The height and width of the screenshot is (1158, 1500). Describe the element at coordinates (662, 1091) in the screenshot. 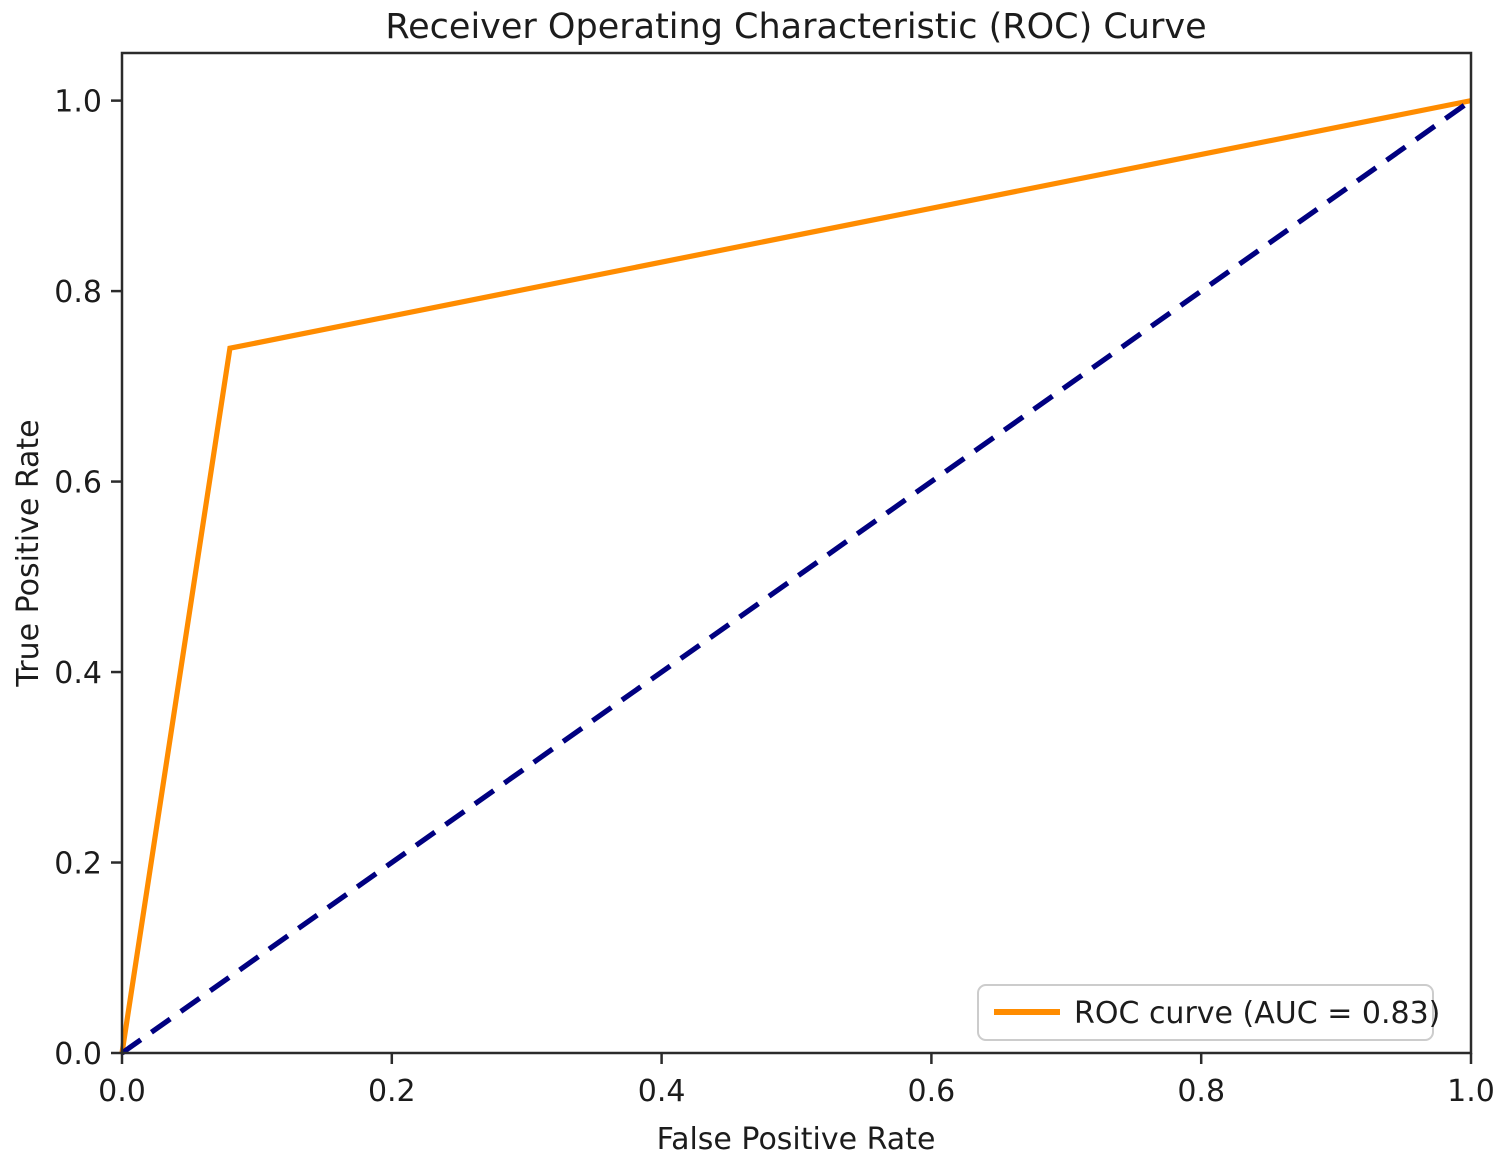

I see `x-tick-0.4-label: 0.4` at that location.